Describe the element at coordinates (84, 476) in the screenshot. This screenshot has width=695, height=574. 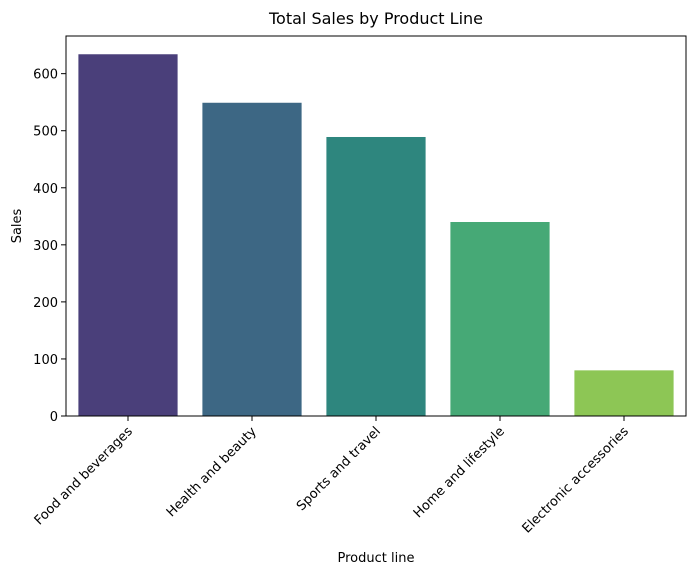
I see `x-tick-label: Food and beverages` at that location.